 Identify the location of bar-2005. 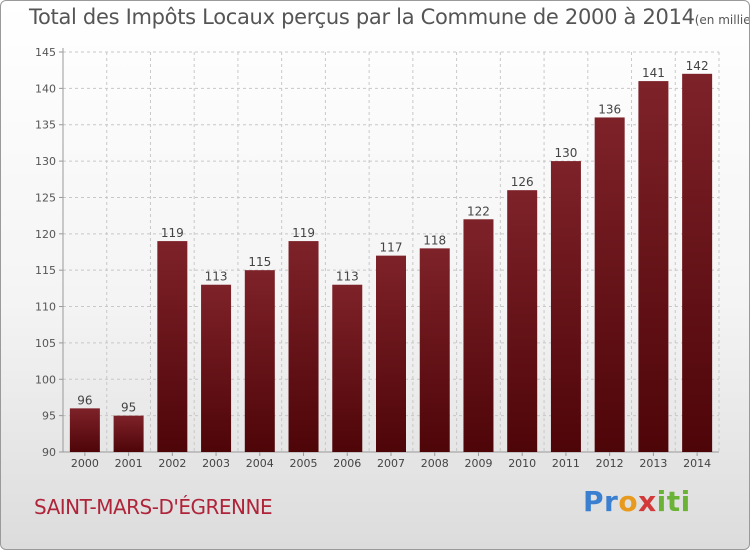
(303, 346).